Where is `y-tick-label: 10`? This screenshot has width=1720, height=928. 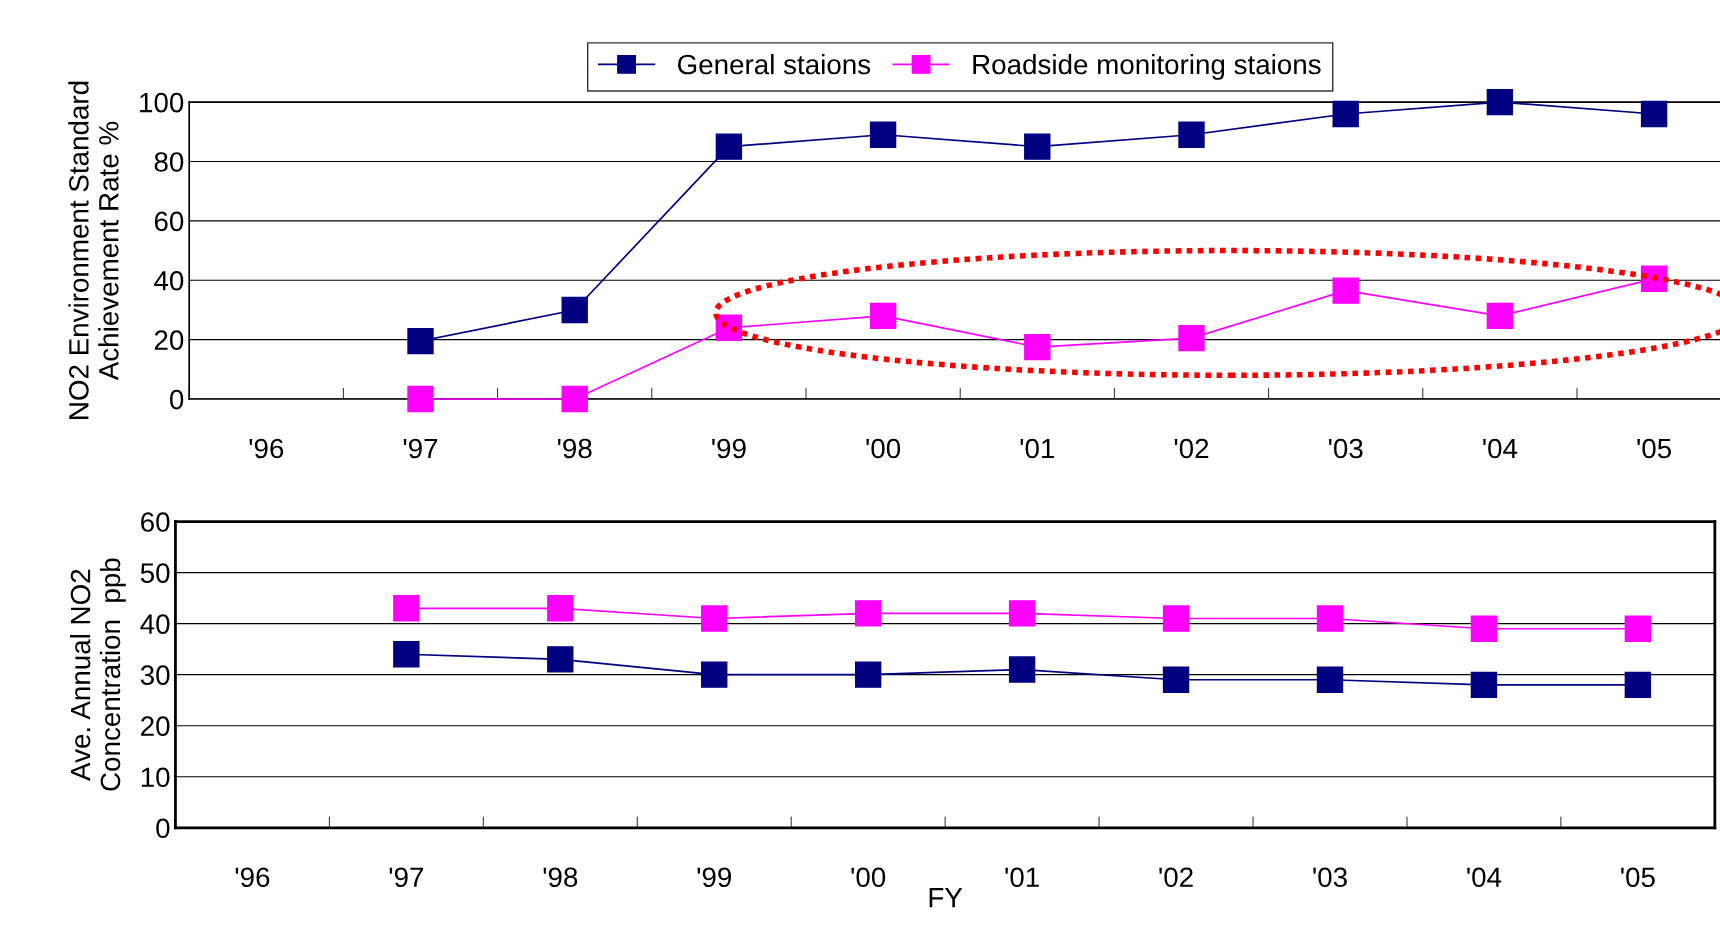
y-tick-label: 10 is located at coordinates (155, 777).